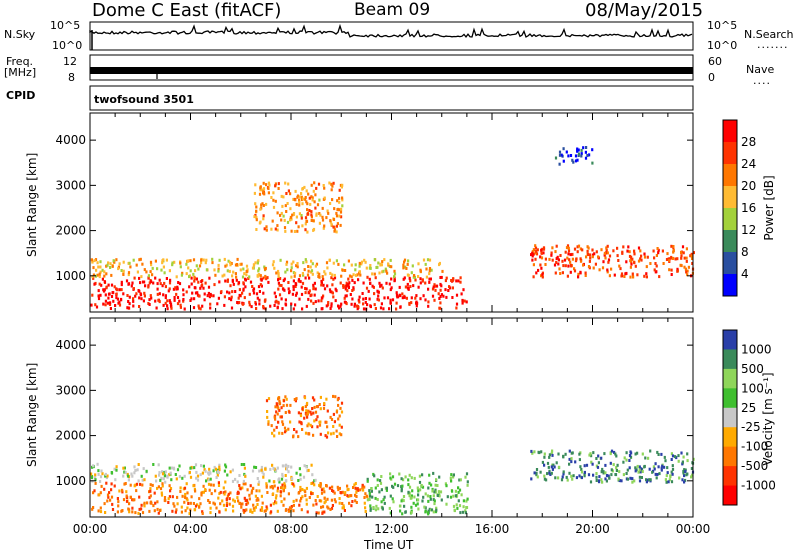 Image resolution: width=800 pixels, height=554 pixels. I want to click on x-tick-label: 00:00, so click(693, 529).